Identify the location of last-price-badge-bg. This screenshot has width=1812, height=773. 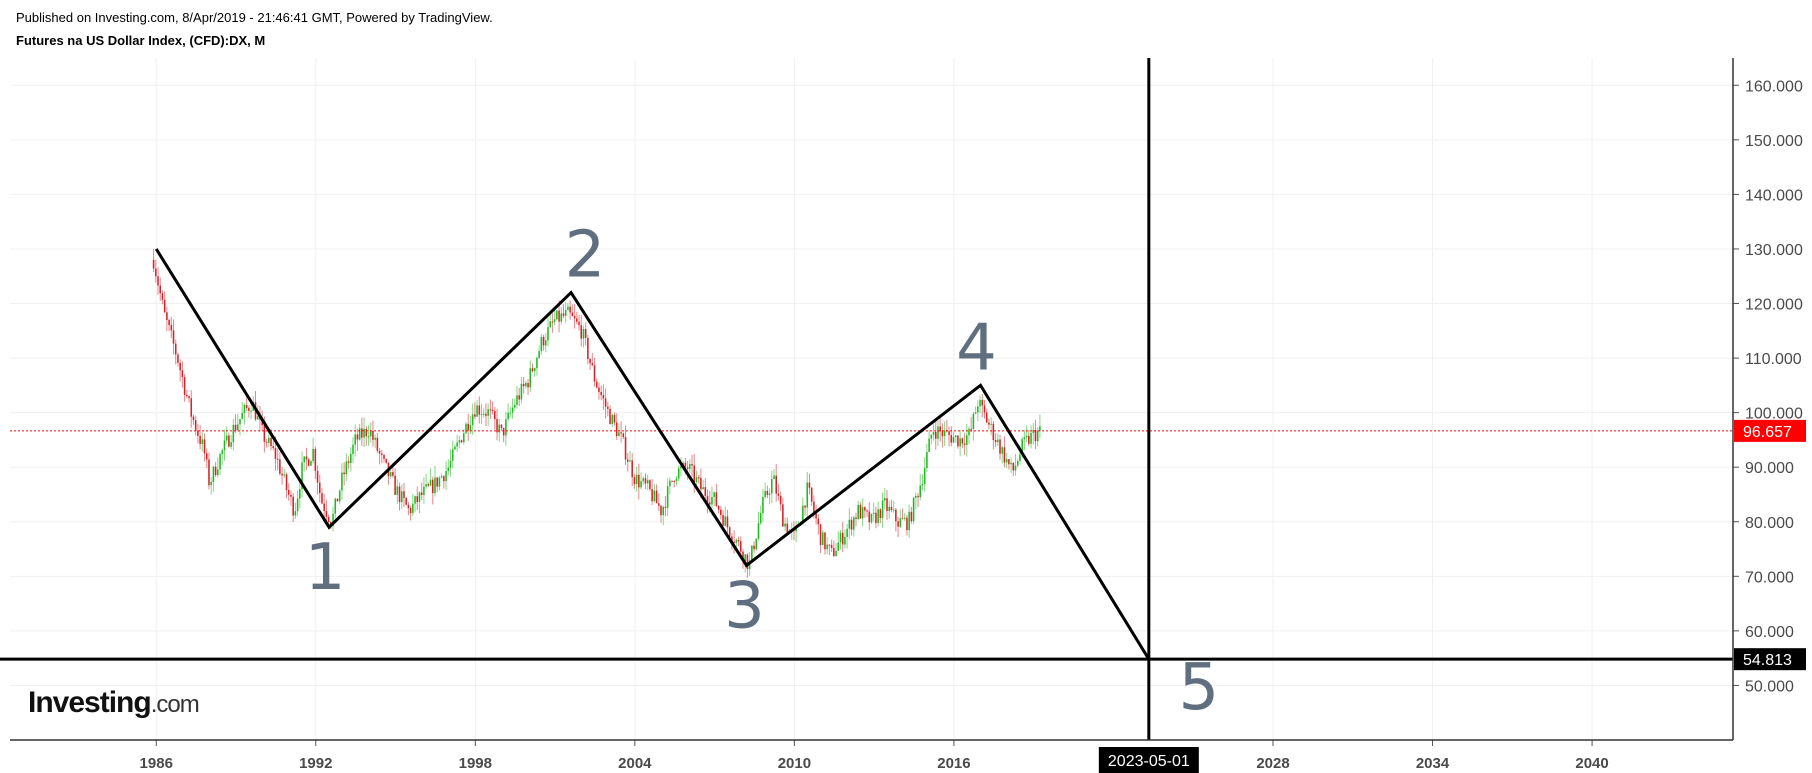
(1770, 430).